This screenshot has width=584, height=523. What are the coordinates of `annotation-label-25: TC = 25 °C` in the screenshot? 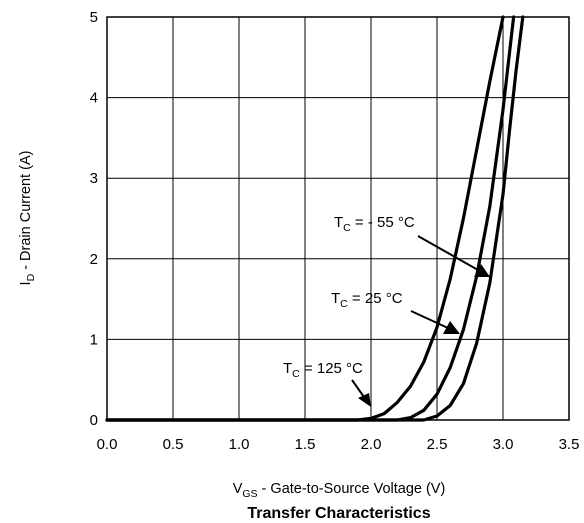 It's located at (367, 300).